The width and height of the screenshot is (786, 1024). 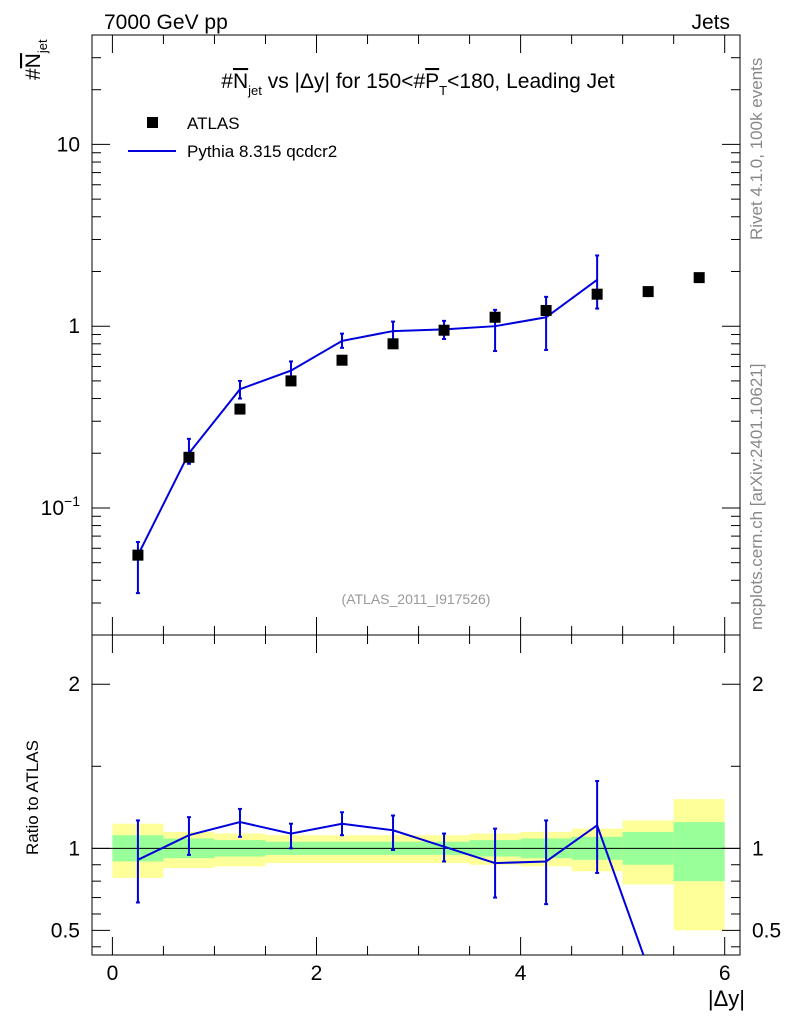 What do you see at coordinates (758, 684) in the screenshot?
I see `ratio-y-tick-label-right: 2` at bounding box center [758, 684].